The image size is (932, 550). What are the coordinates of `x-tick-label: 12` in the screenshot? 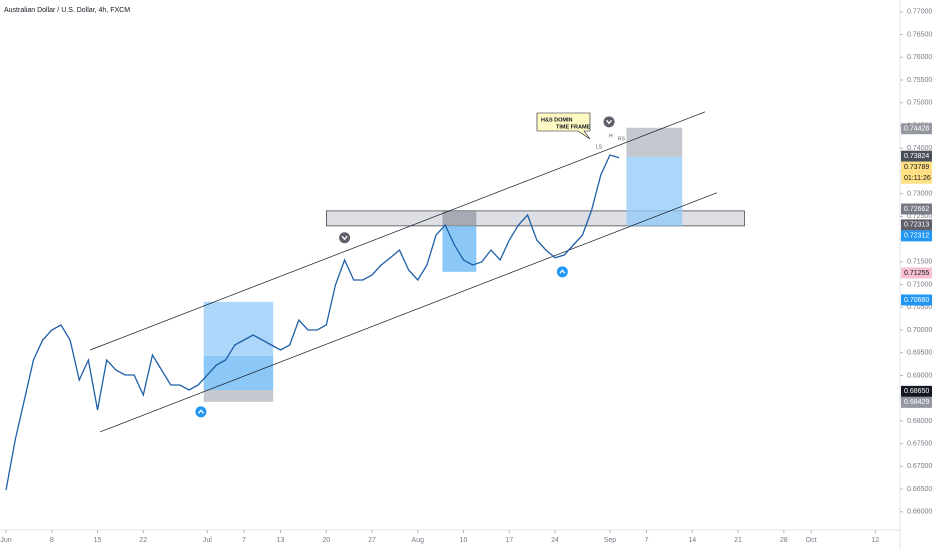 It's located at (875, 540).